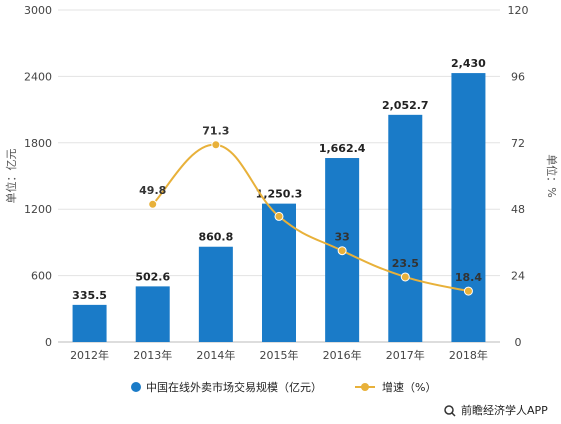  What do you see at coordinates (342, 148) in the screenshot?
I see `bar-value-label: 1,662.4` at bounding box center [342, 148].